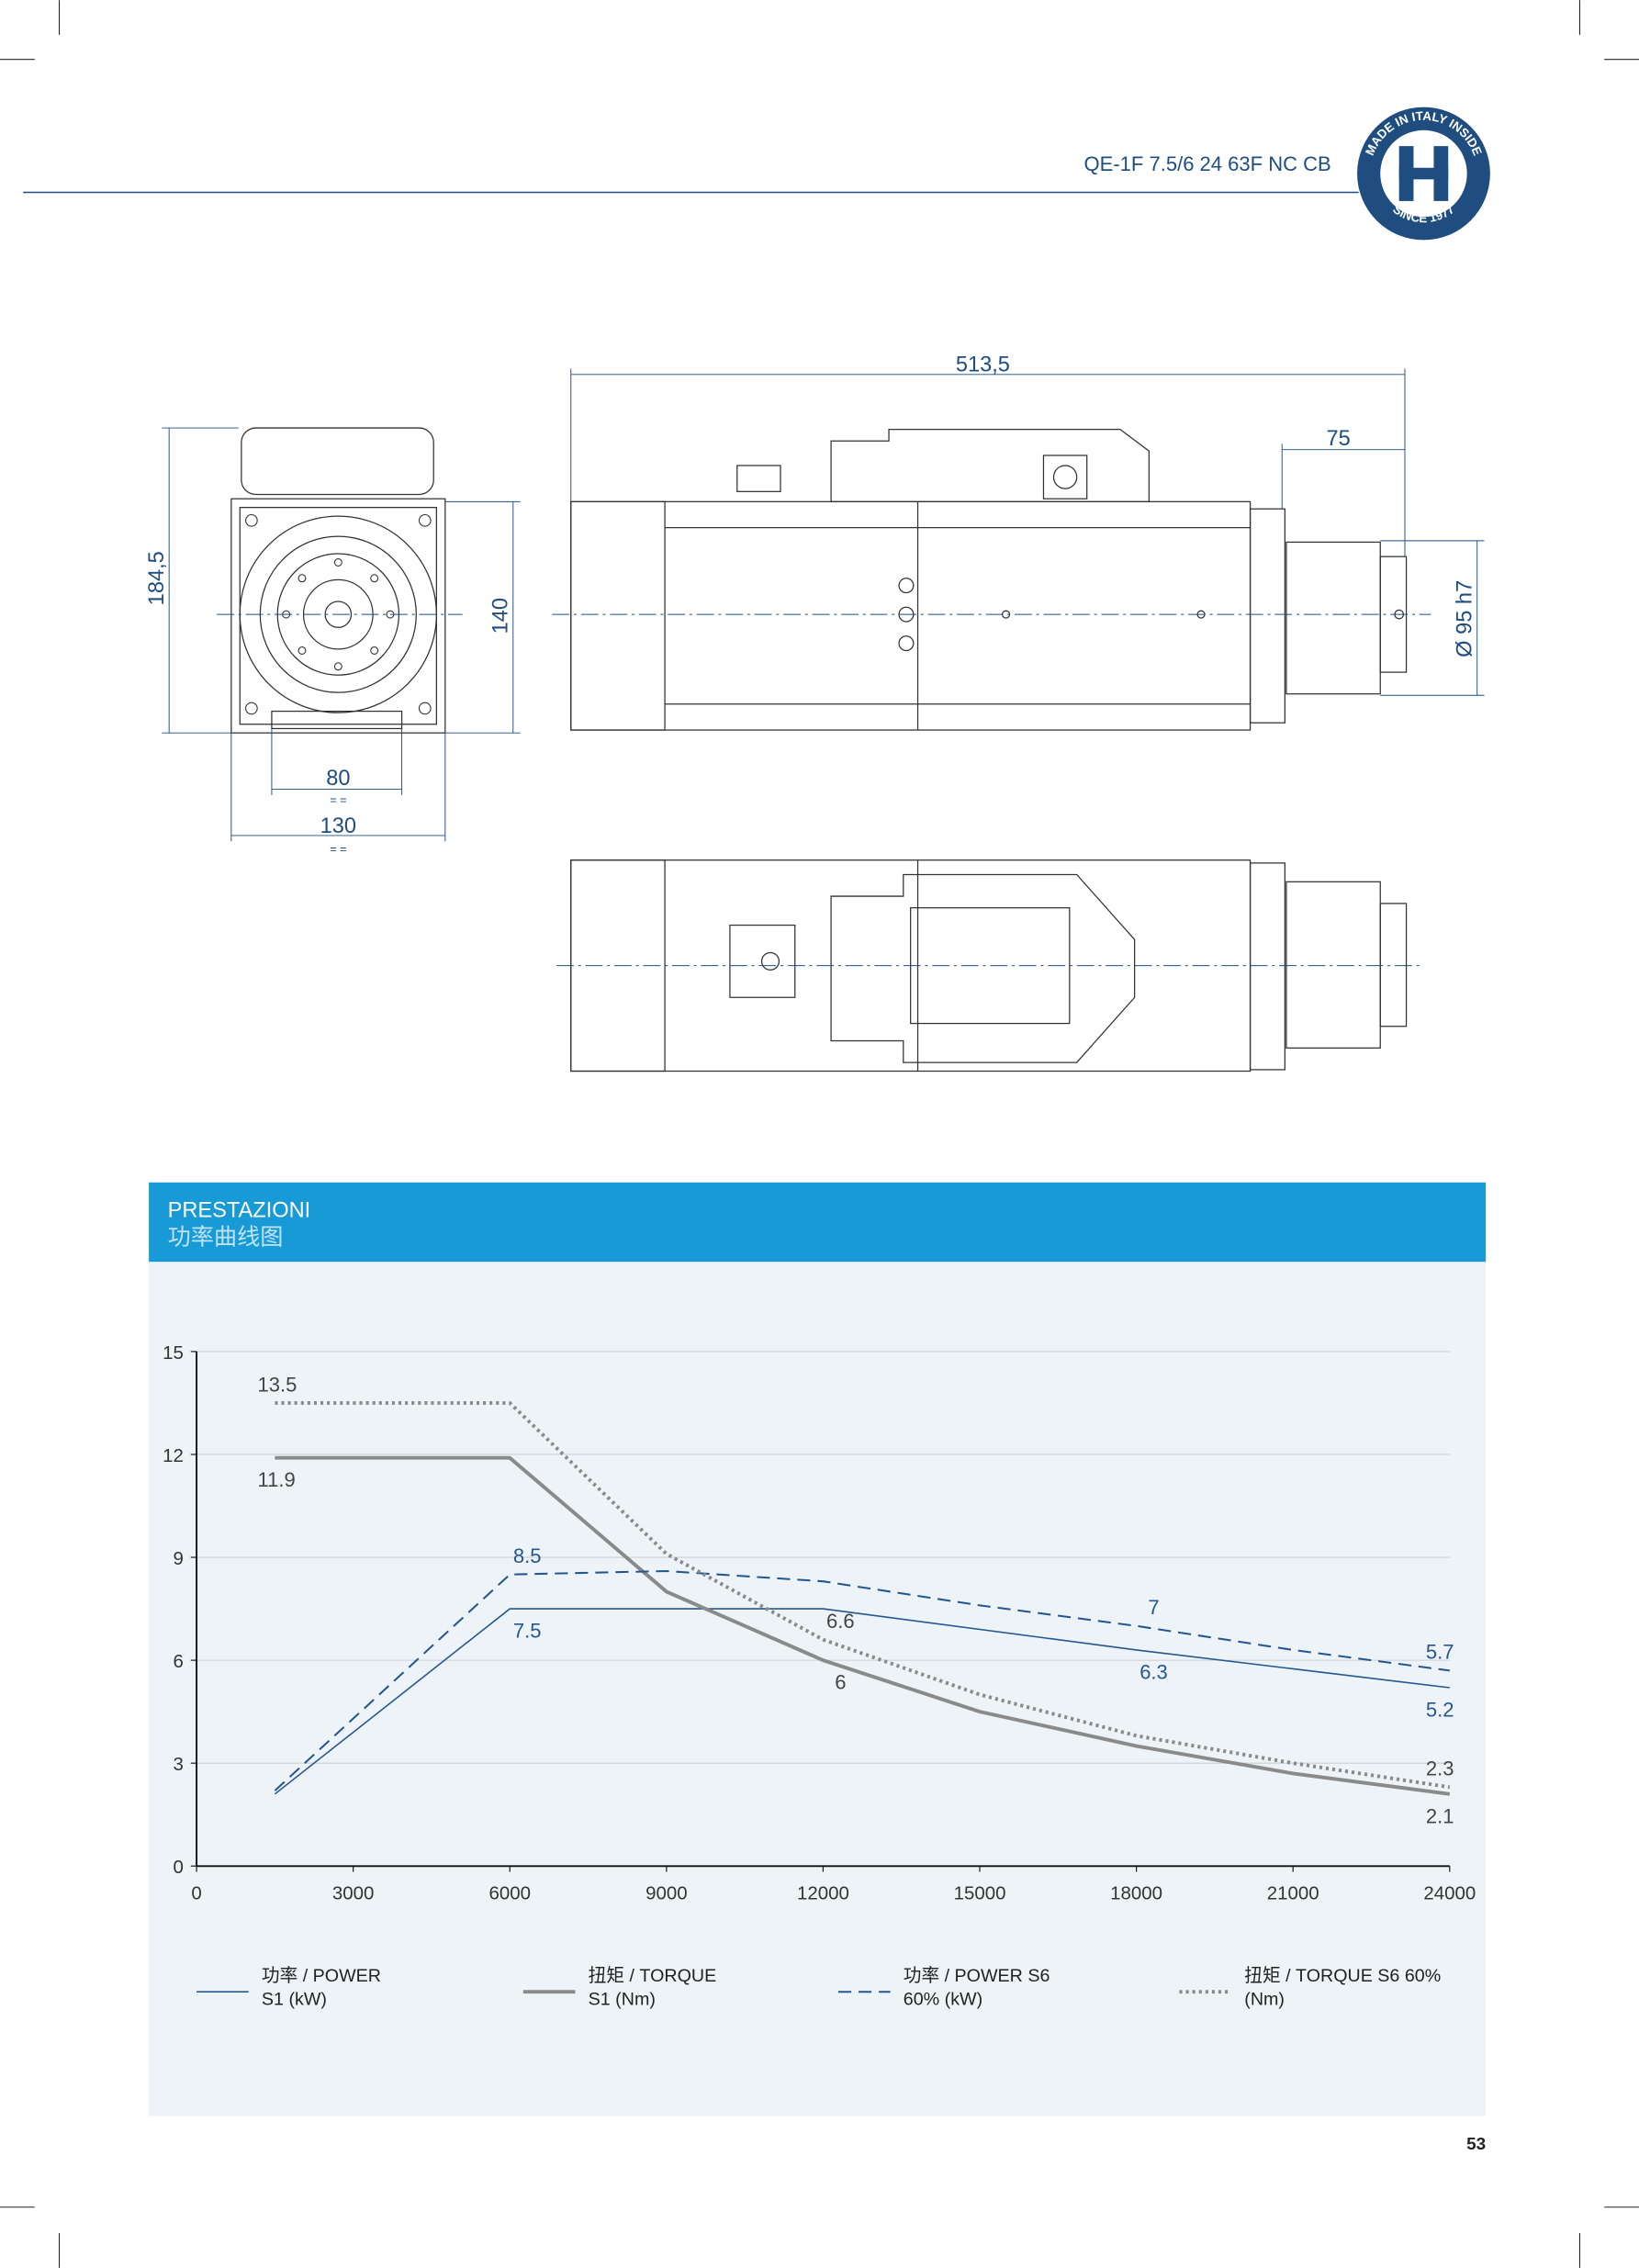 The image size is (1639, 2268). I want to click on y-tick-label: 0, so click(179, 1868).